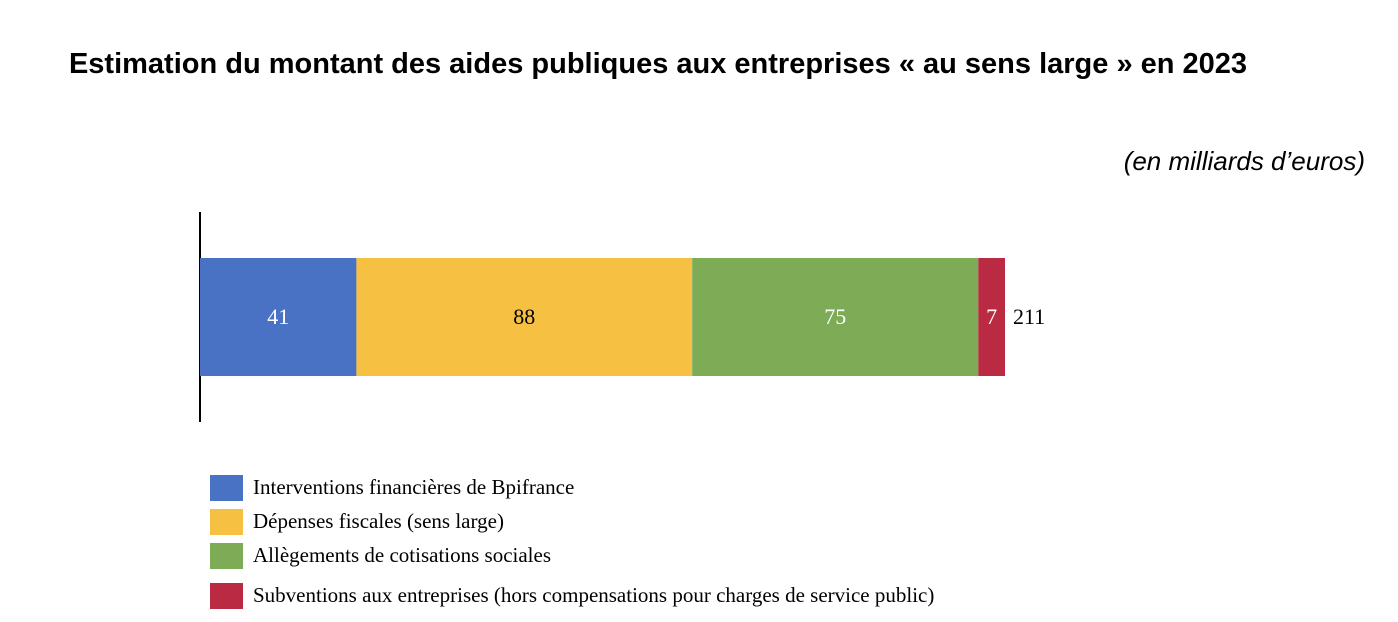 The image size is (1398, 622). Describe the element at coordinates (378, 521) in the screenshot. I see `legend-label: Dépenses fiscales (sens large)` at that location.